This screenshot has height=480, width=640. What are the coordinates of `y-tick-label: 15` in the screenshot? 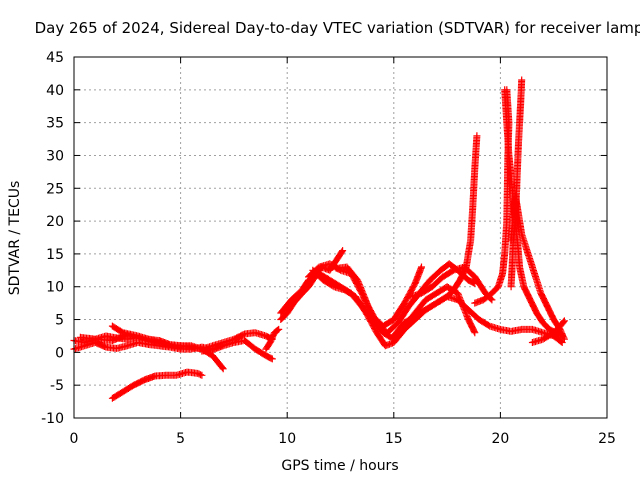 It's located at (55, 255).